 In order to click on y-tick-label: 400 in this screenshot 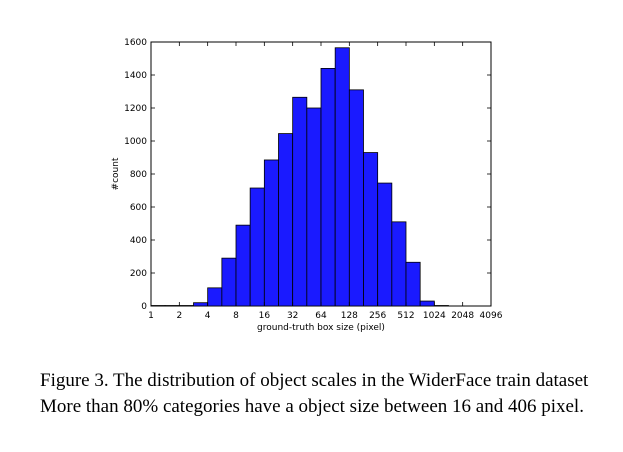, I will do `click(138, 241)`.